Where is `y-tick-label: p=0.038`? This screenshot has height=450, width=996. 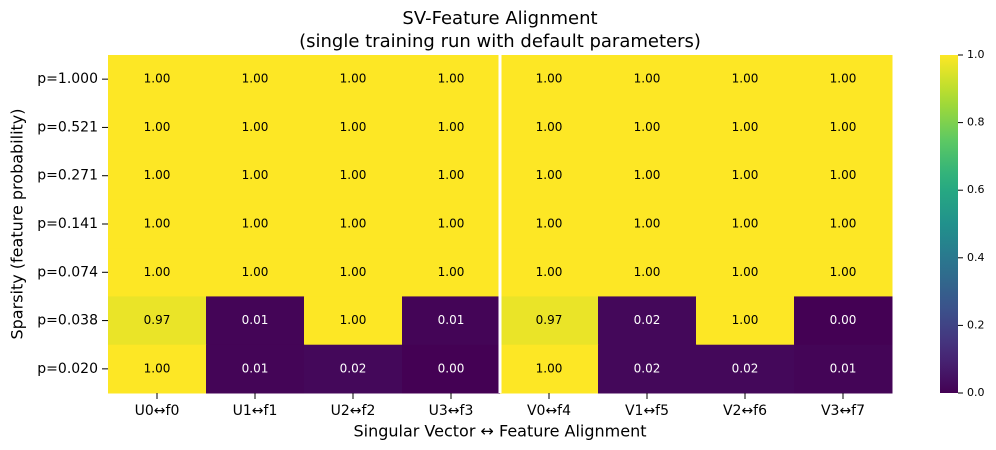 y-tick-label: p=0.038 is located at coordinates (67, 321).